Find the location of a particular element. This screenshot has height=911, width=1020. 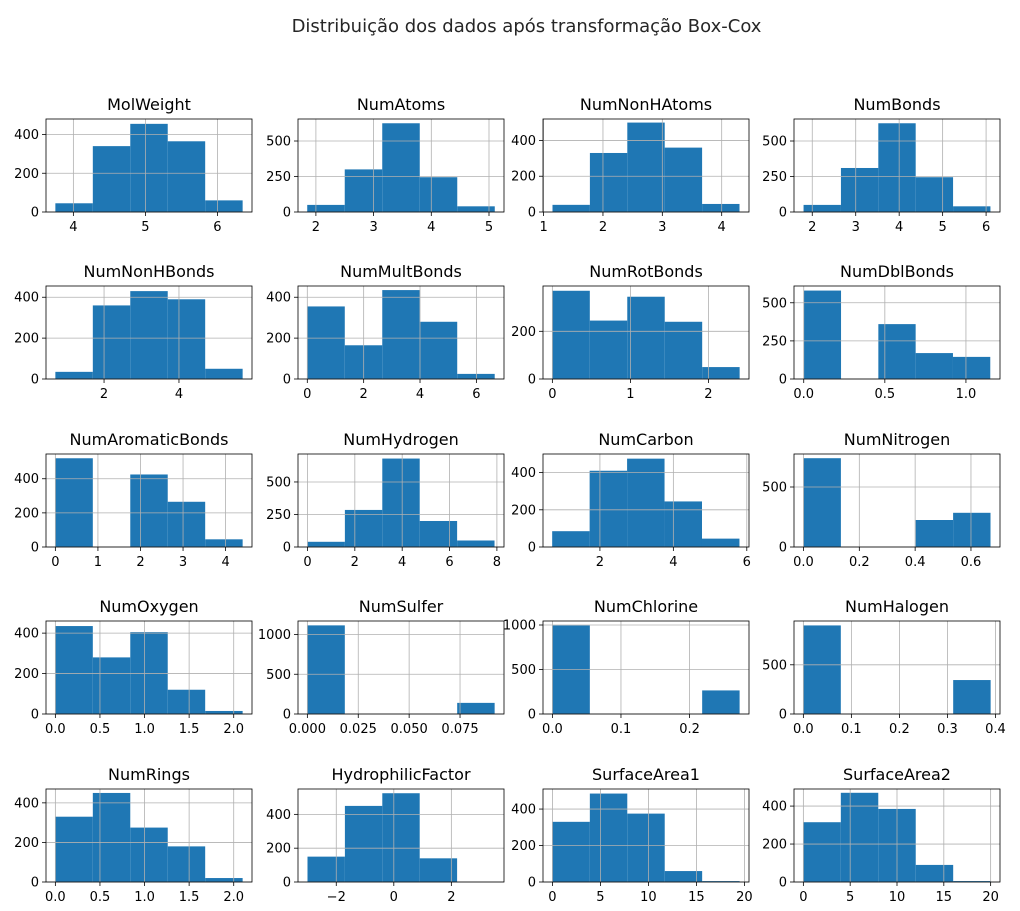

x-tick-label: 15 is located at coordinates (944, 897).